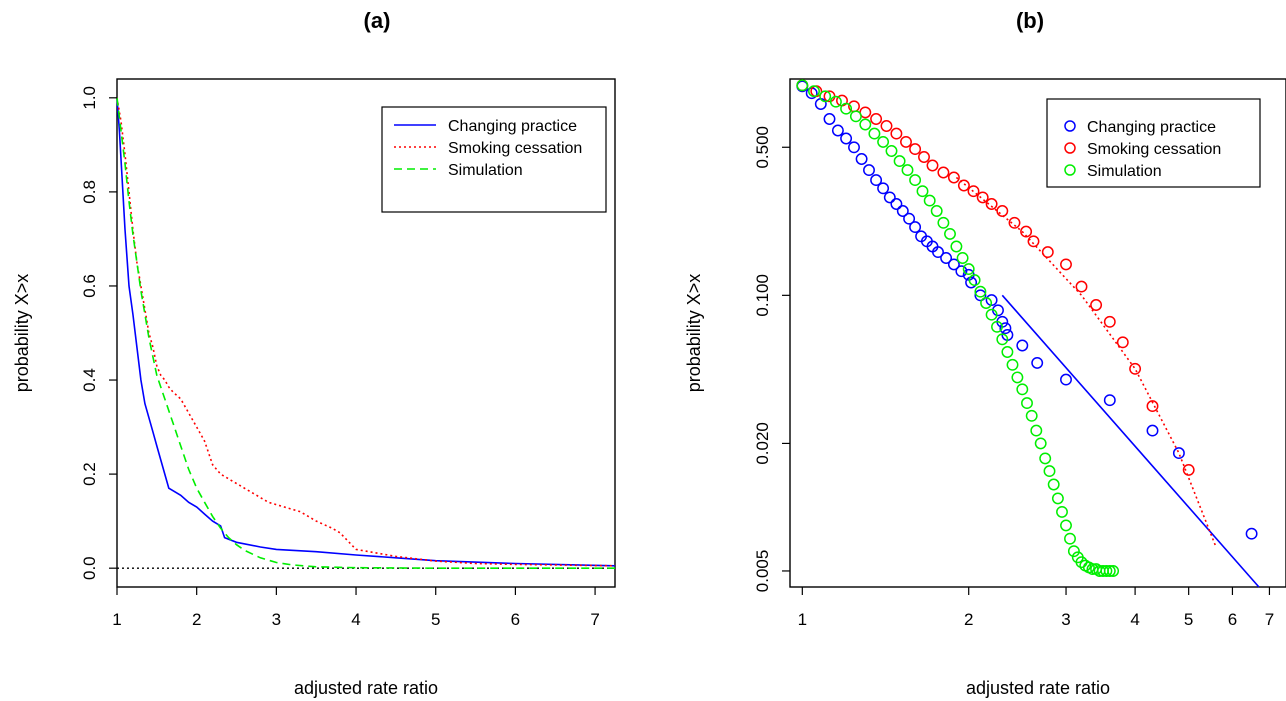  What do you see at coordinates (1070, 170) in the screenshot?
I see `legend-b-simulation-marker` at bounding box center [1070, 170].